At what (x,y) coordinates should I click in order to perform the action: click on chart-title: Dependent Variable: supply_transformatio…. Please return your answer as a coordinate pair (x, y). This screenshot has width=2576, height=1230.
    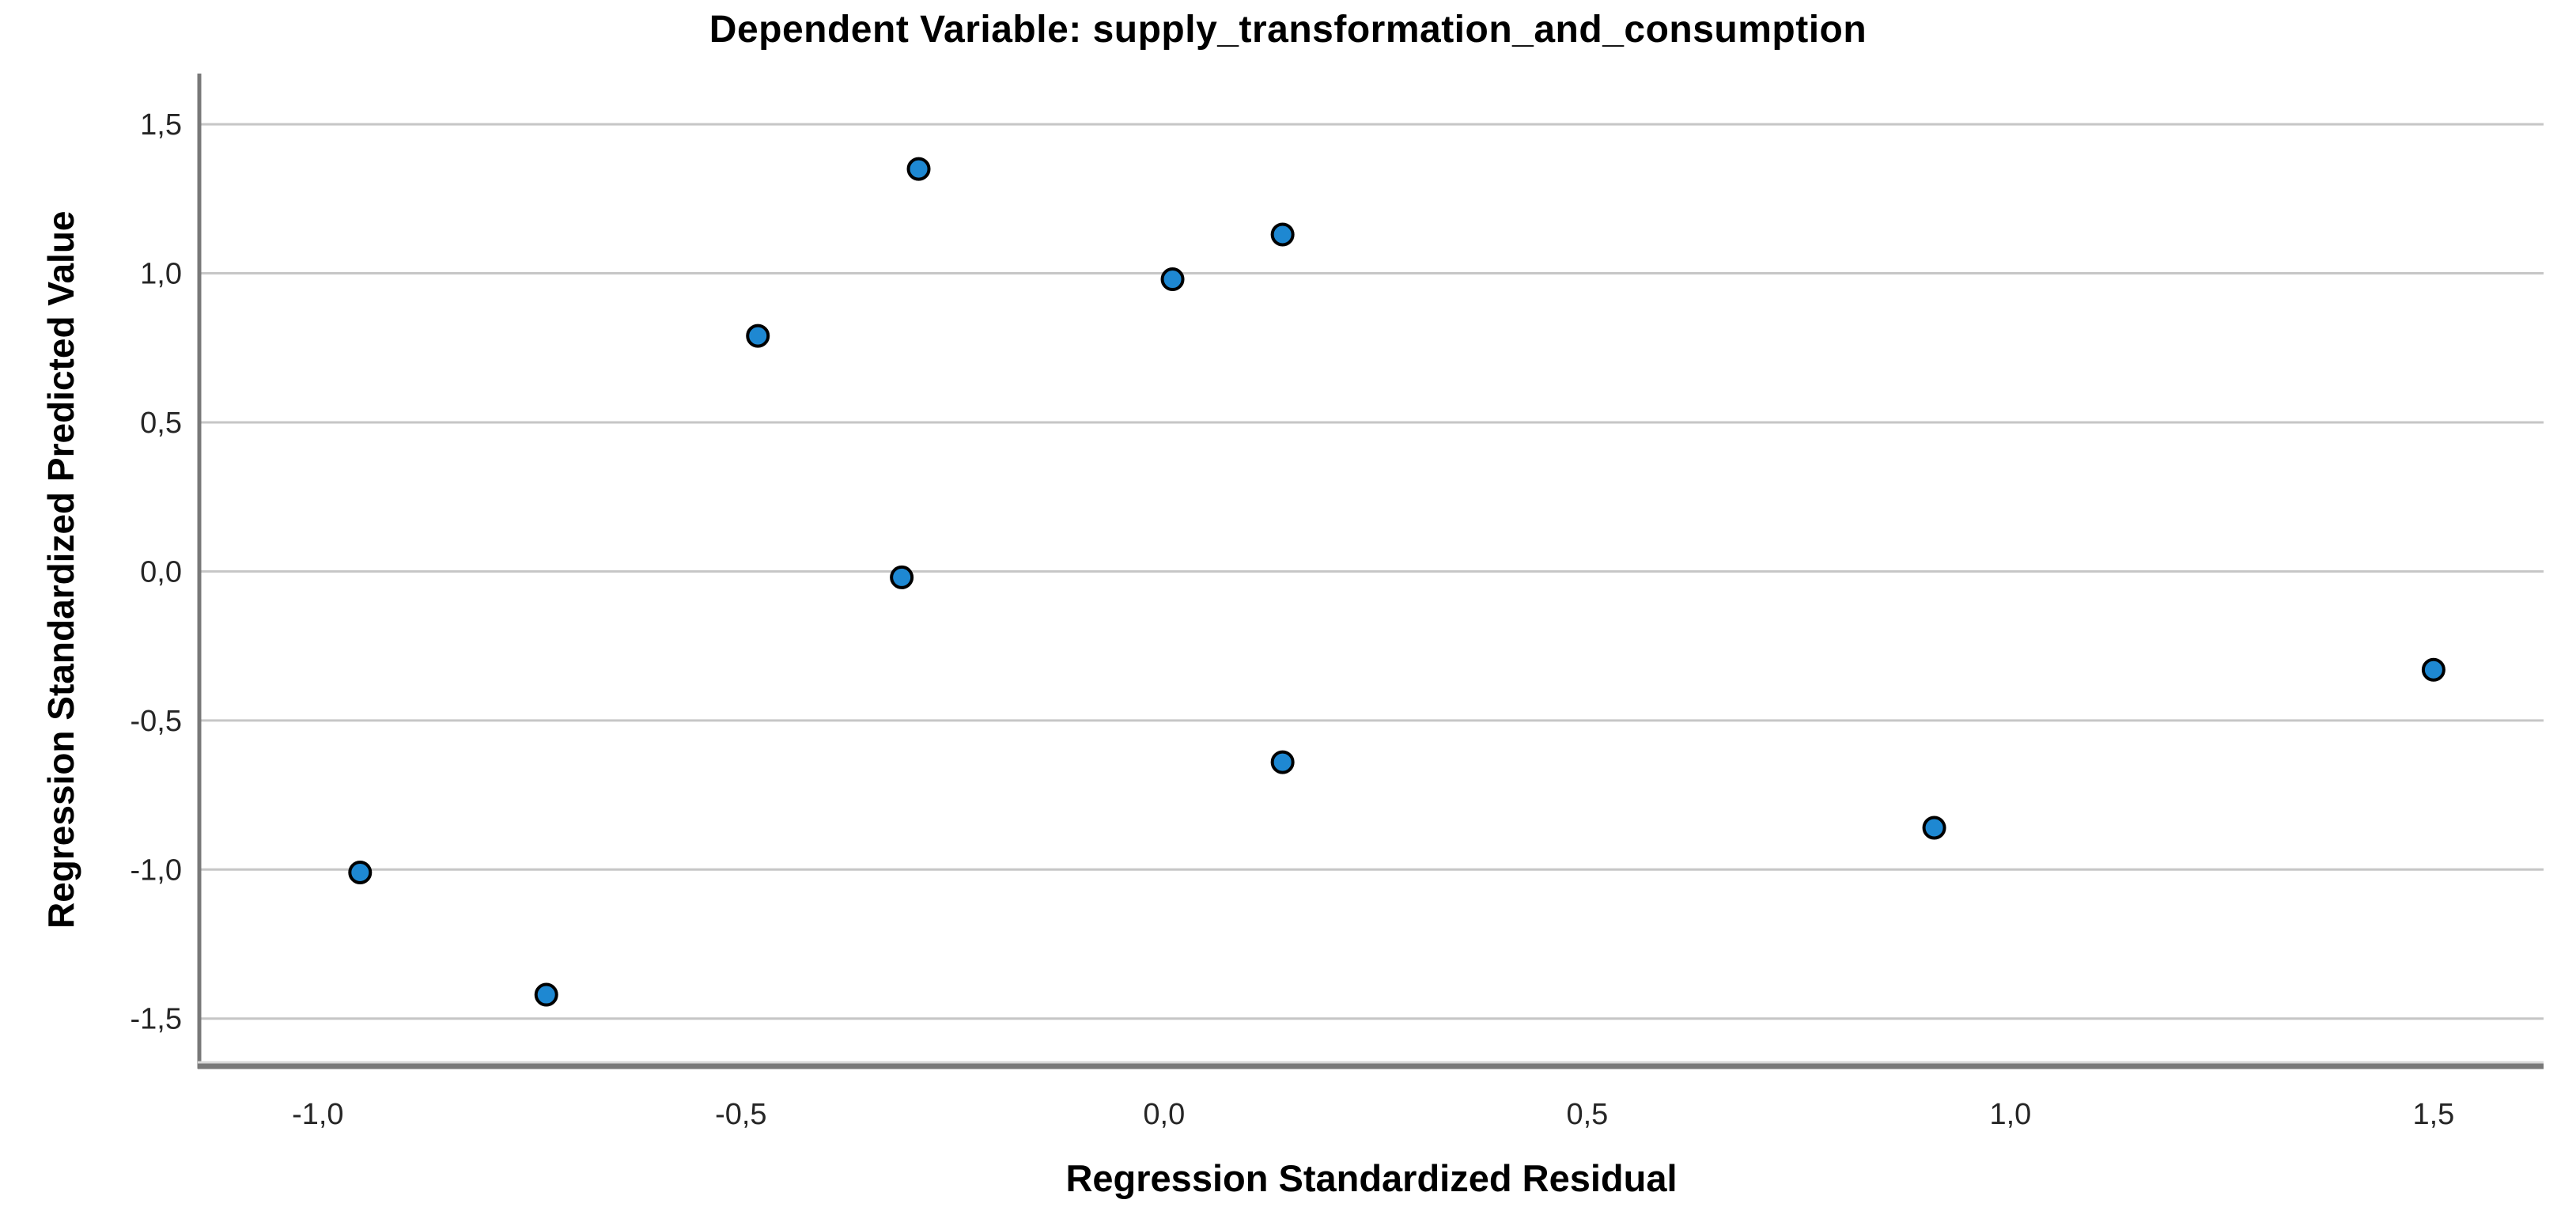
    Looking at the image, I should click on (1288, 30).